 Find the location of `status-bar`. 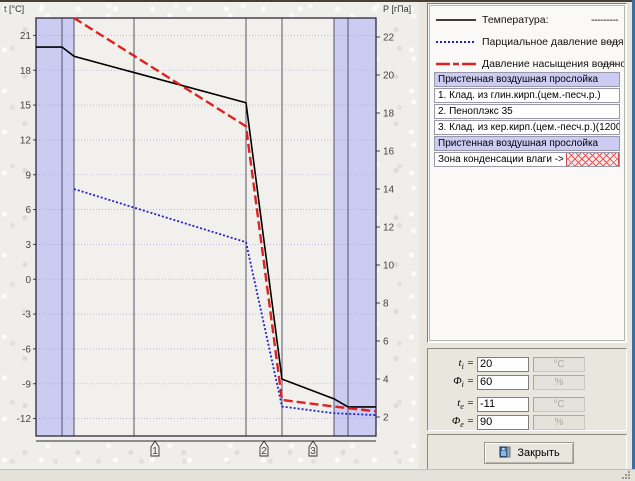

status-bar is located at coordinates (317, 475).